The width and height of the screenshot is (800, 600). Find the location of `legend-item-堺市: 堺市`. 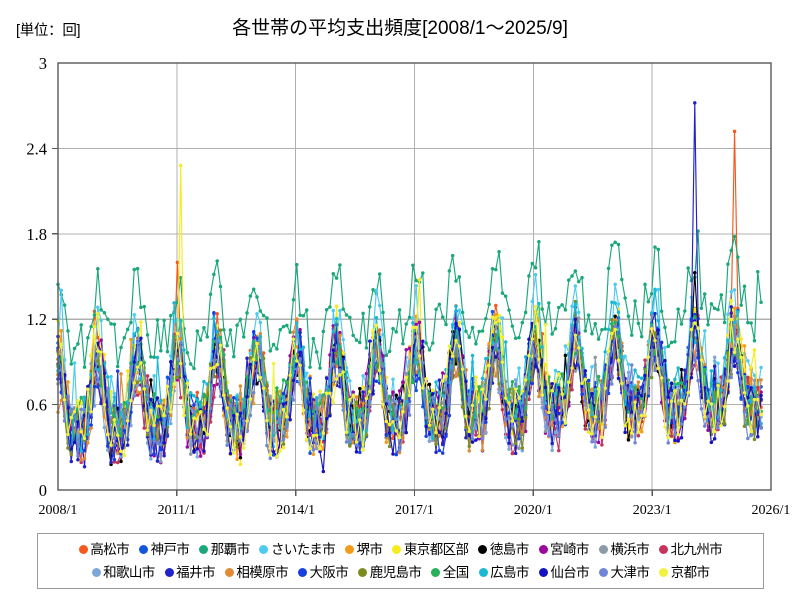

legend-item-堺市: 堺市 is located at coordinates (364, 550).